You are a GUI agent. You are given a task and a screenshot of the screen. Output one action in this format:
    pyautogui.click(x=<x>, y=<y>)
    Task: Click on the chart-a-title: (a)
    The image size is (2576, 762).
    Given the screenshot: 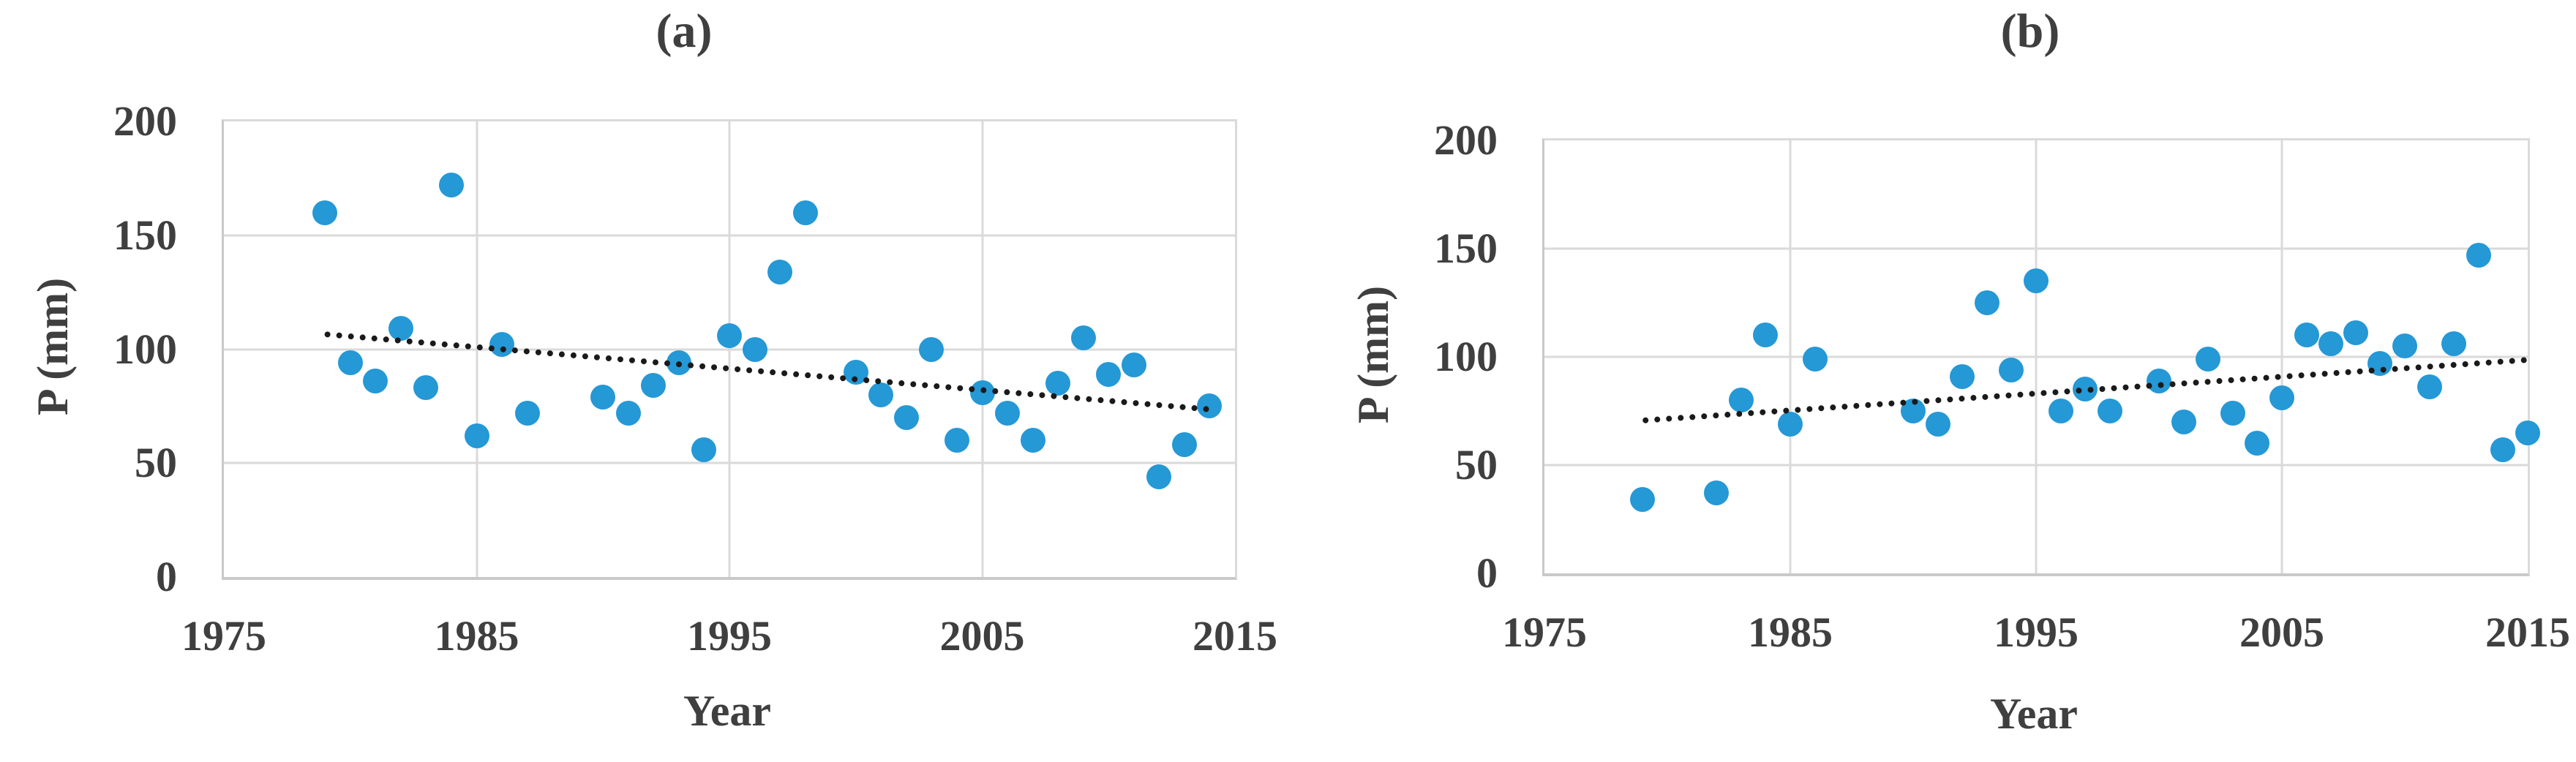 What is the action you would take?
    pyautogui.click(x=684, y=31)
    